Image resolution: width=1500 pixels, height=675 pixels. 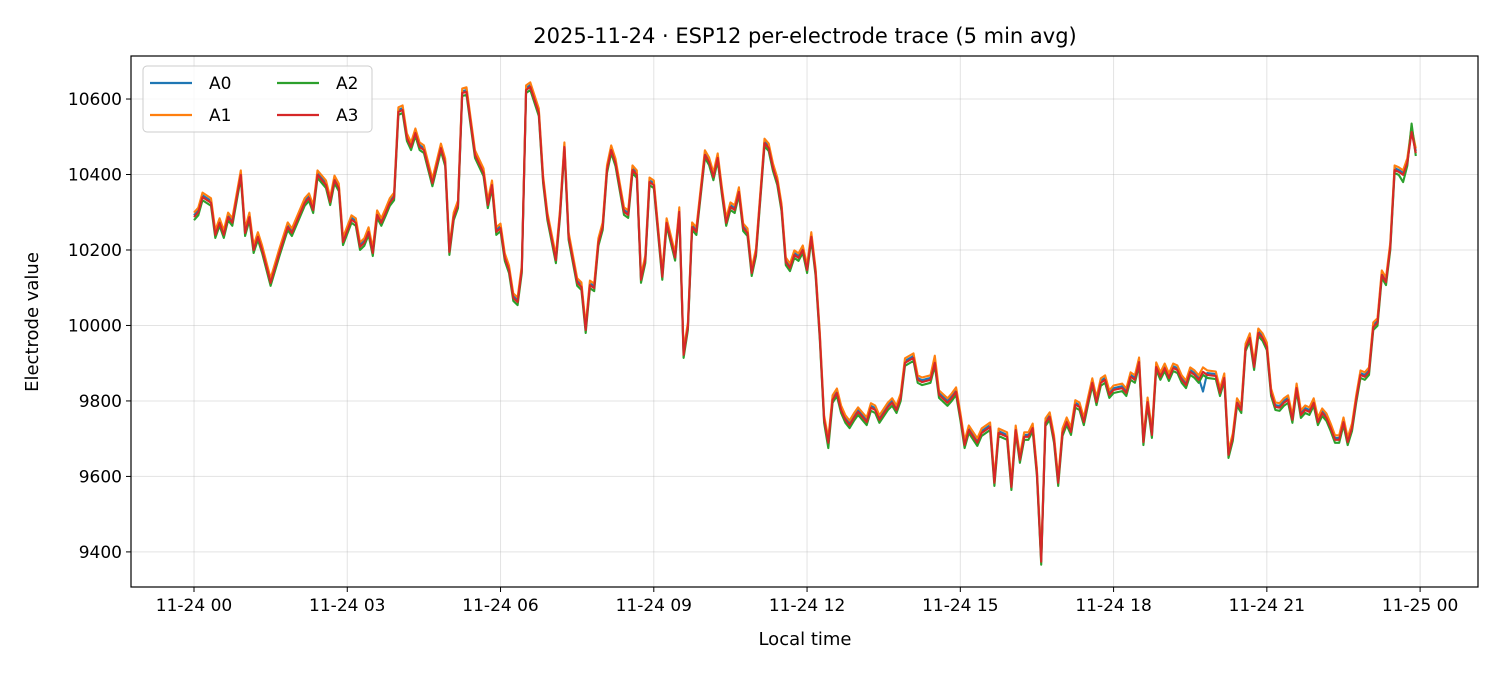 What do you see at coordinates (1267, 606) in the screenshot?
I see `x-tick-label: 11-24 21` at bounding box center [1267, 606].